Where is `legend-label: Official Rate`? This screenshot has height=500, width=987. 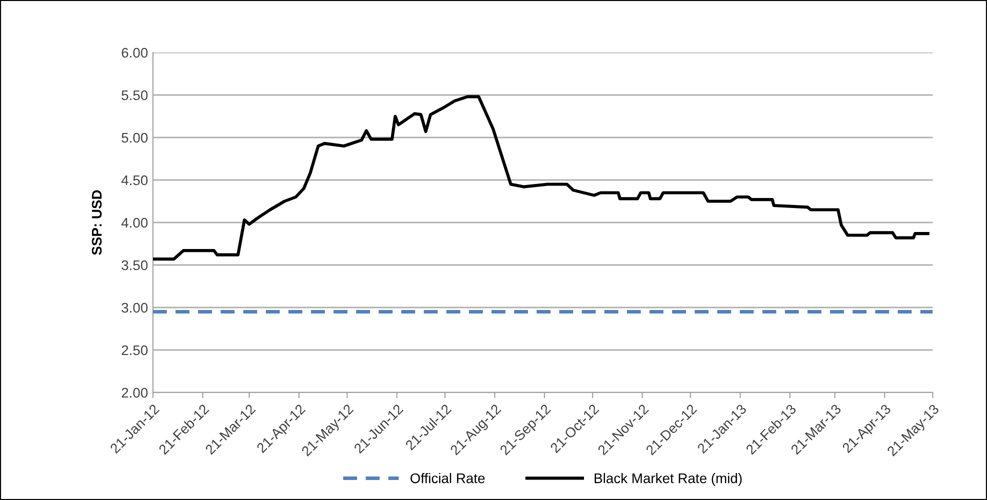 legend-label: Official Rate is located at coordinates (447, 478).